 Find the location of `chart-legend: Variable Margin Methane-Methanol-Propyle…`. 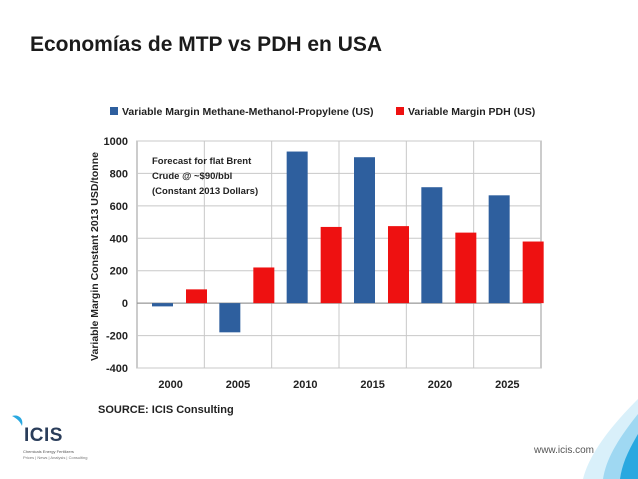

chart-legend: Variable Margin Methane-Methanol-Propyle… is located at coordinates (322, 112).